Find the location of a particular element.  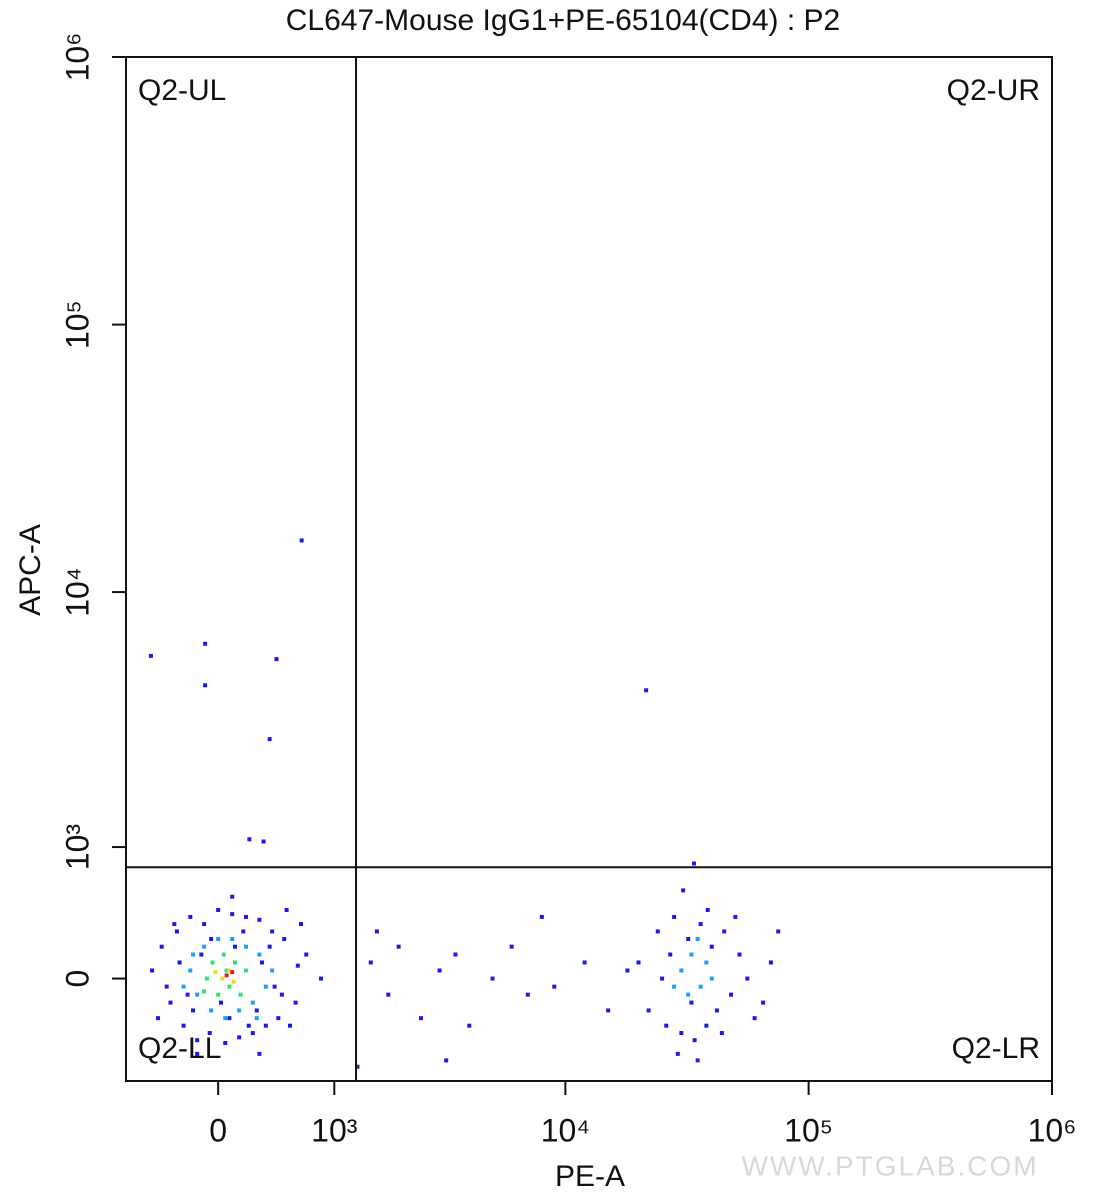

chart-title: CL647-Mouse IgG1+PE-65104(CD4) : P2 is located at coordinates (563, 20).